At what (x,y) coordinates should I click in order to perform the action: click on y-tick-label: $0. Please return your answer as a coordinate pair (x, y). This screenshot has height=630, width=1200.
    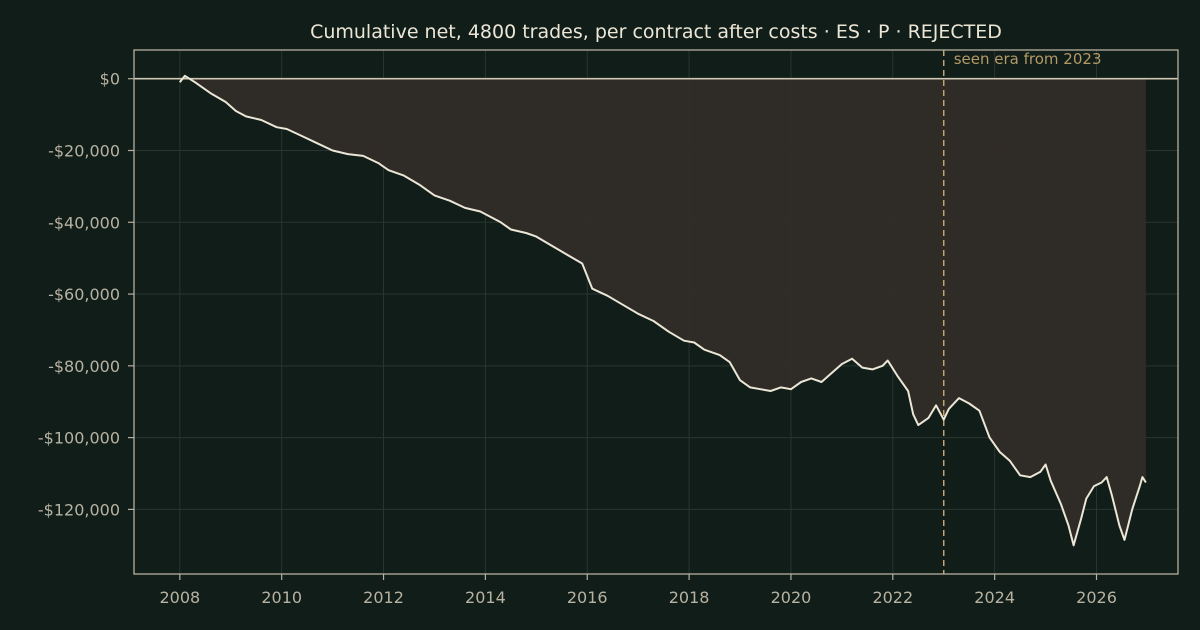
    Looking at the image, I should click on (110, 79).